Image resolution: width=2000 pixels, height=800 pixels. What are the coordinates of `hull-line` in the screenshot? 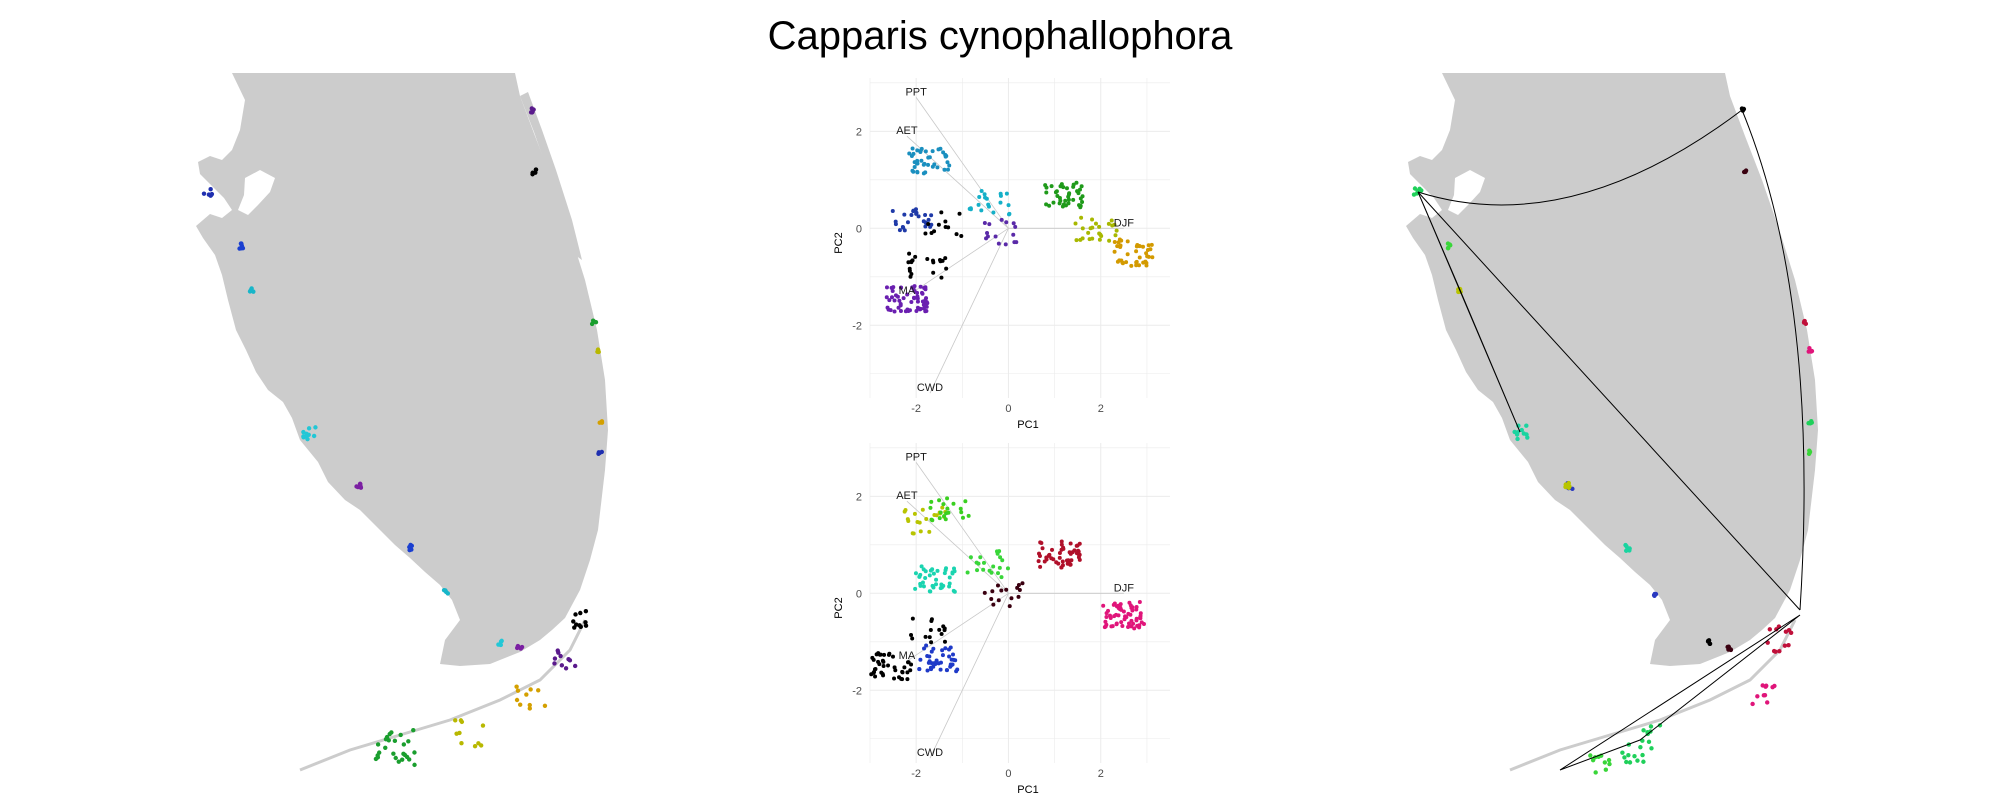 It's located at (1680, 692).